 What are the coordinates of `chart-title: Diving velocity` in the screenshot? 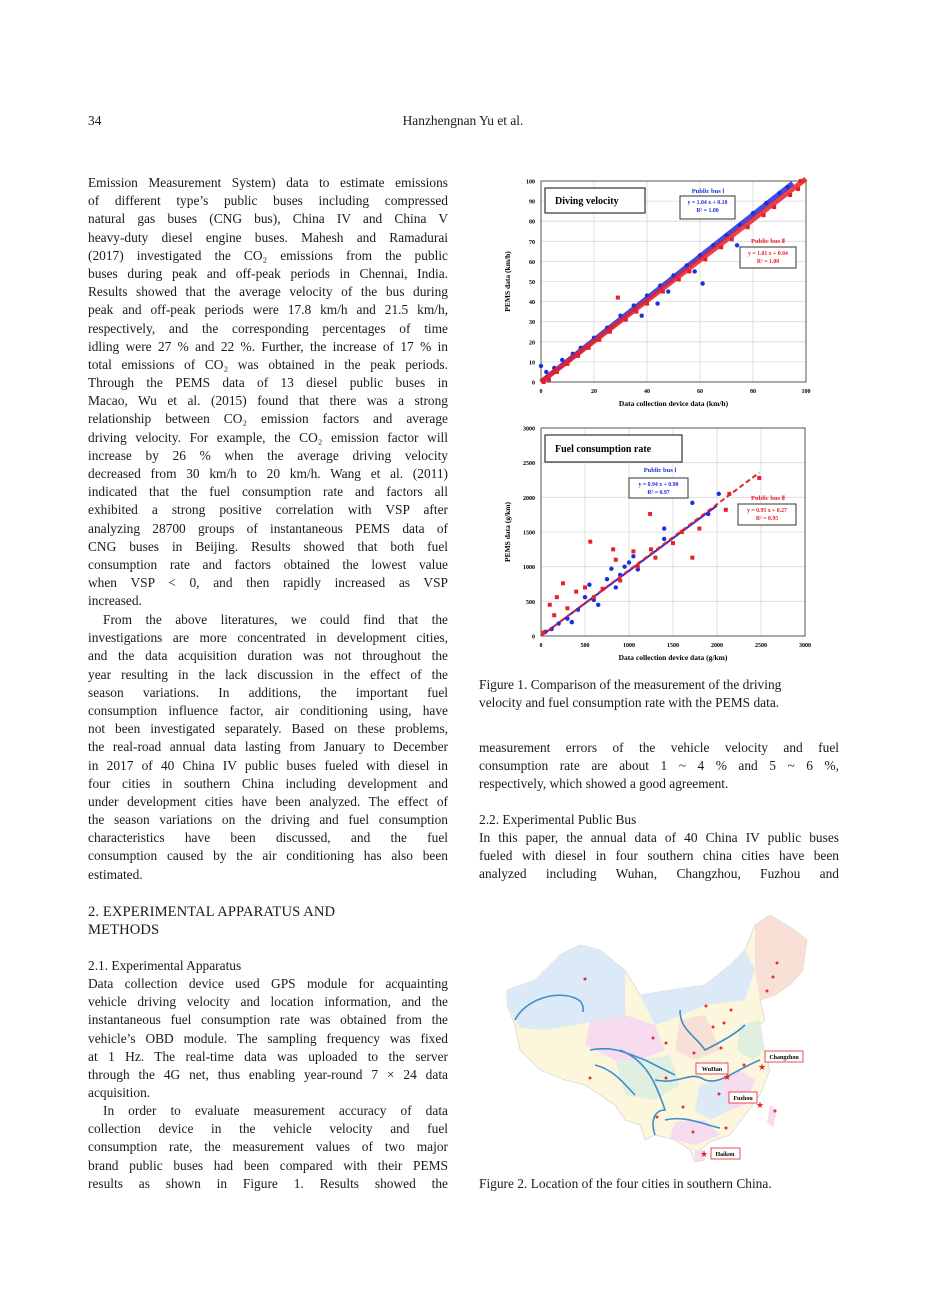 It's located at (587, 201).